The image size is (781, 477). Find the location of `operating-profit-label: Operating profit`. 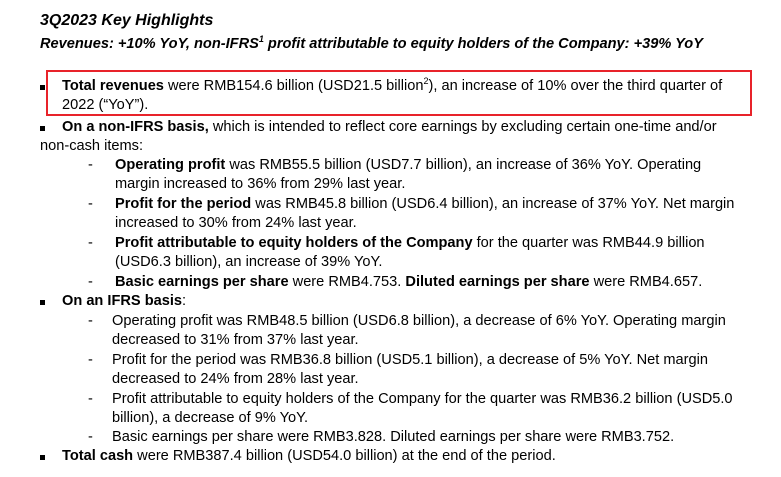

operating-profit-label: Operating profit is located at coordinates (170, 165).